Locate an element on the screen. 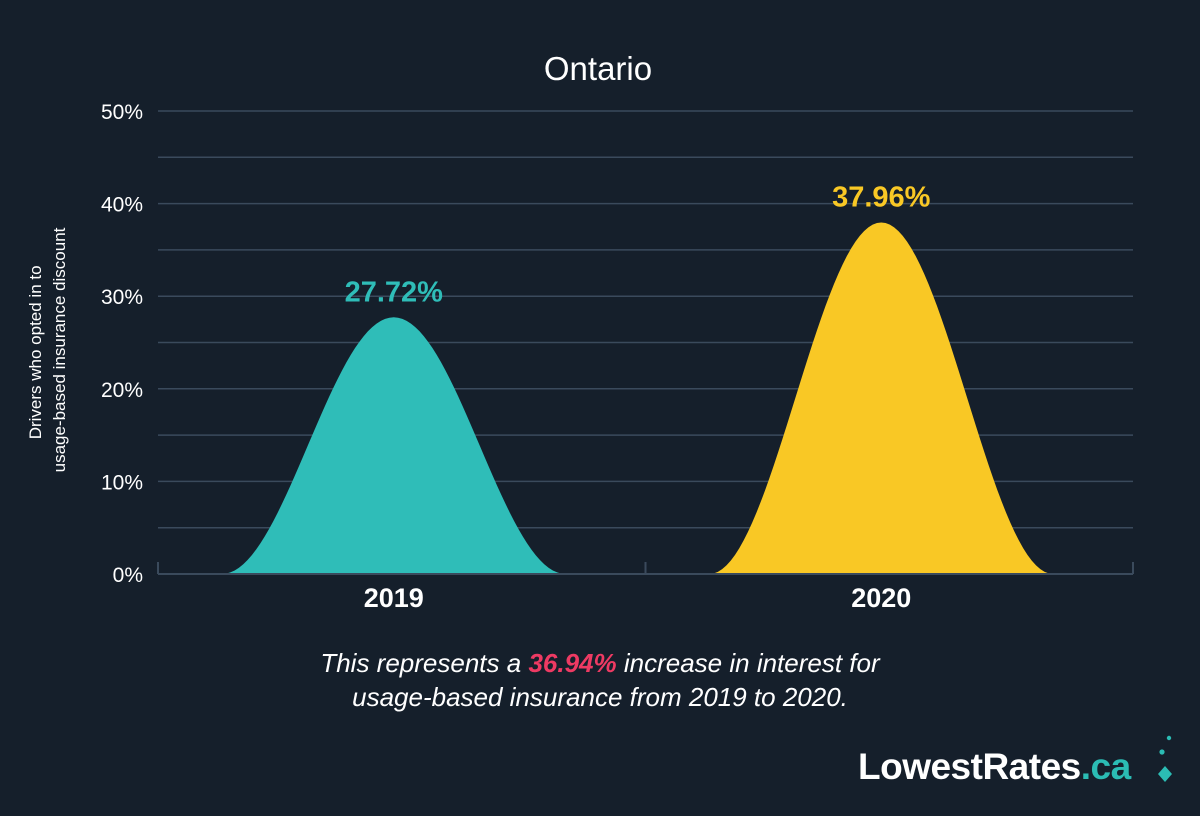 This screenshot has height=816, width=1200. y-tick-label: 40% is located at coordinates (122, 205).